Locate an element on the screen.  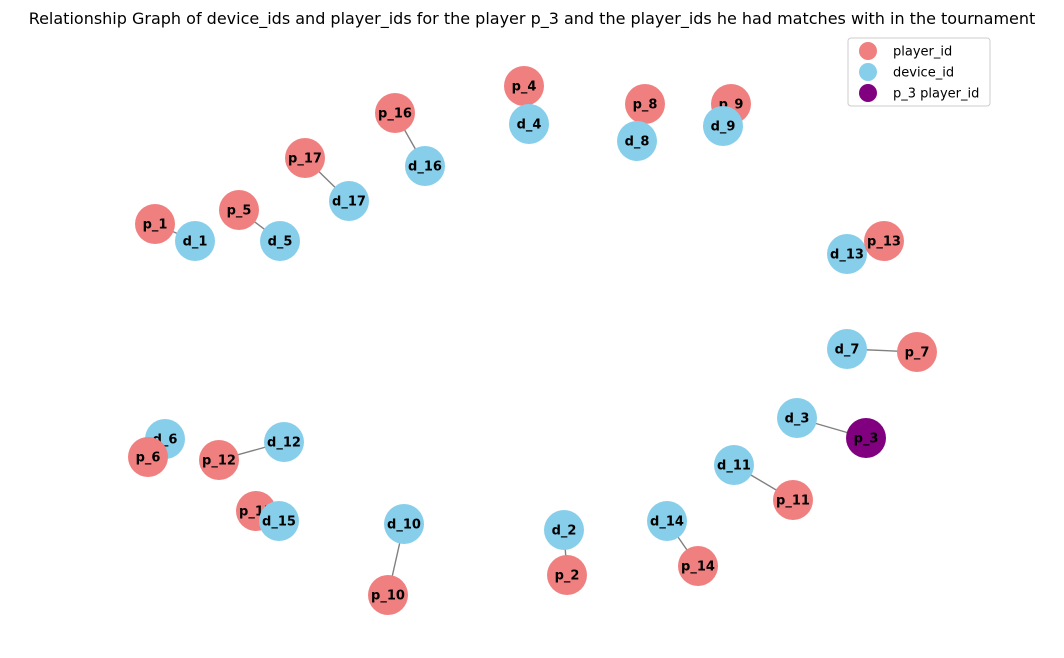
node-d_14: d_14 is located at coordinates (667, 521).